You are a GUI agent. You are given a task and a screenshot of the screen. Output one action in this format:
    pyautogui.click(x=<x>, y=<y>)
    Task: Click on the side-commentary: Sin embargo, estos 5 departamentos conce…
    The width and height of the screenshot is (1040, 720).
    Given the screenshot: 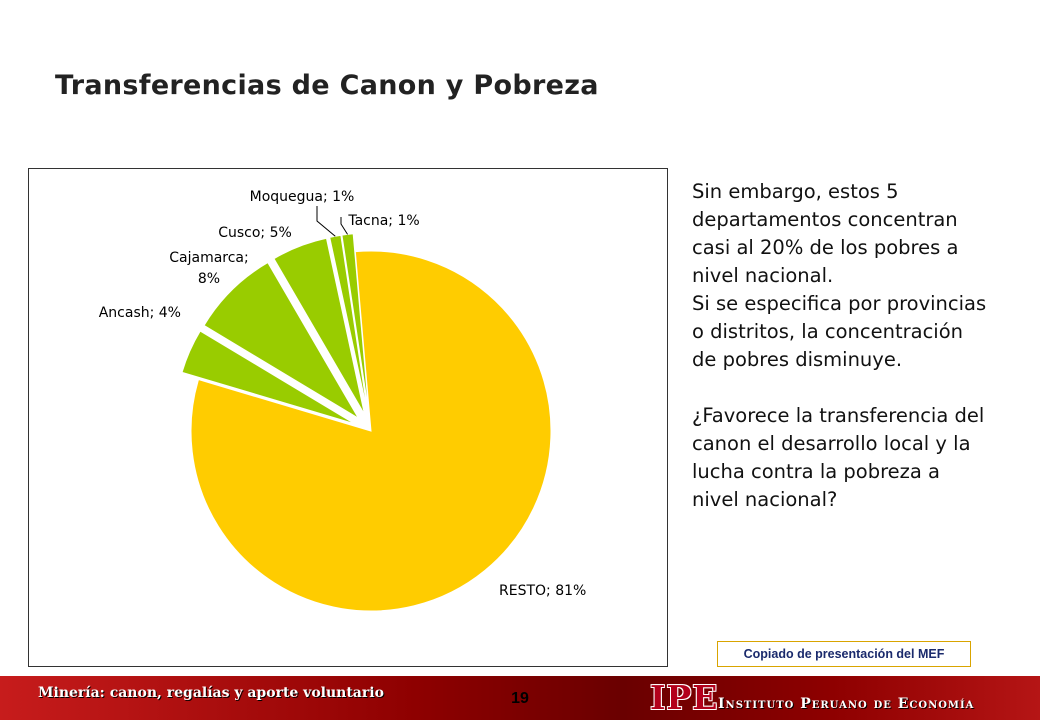 What is the action you would take?
    pyautogui.click(x=842, y=346)
    